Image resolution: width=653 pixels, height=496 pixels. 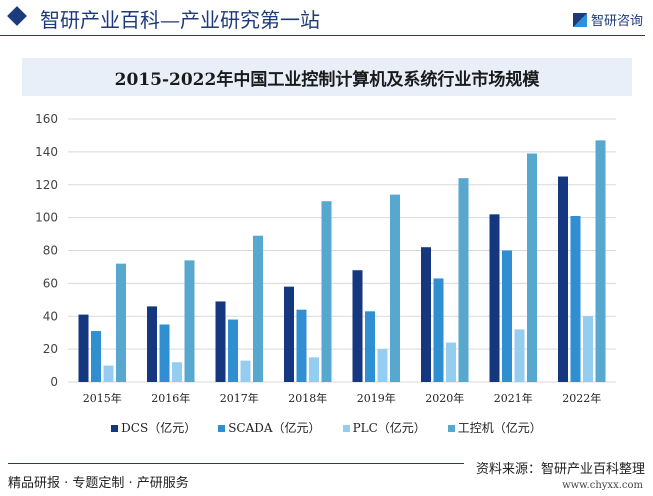 What do you see at coordinates (180, 20) in the screenshot?
I see `header-title: 智研产业百科—产业研究第一站` at bounding box center [180, 20].